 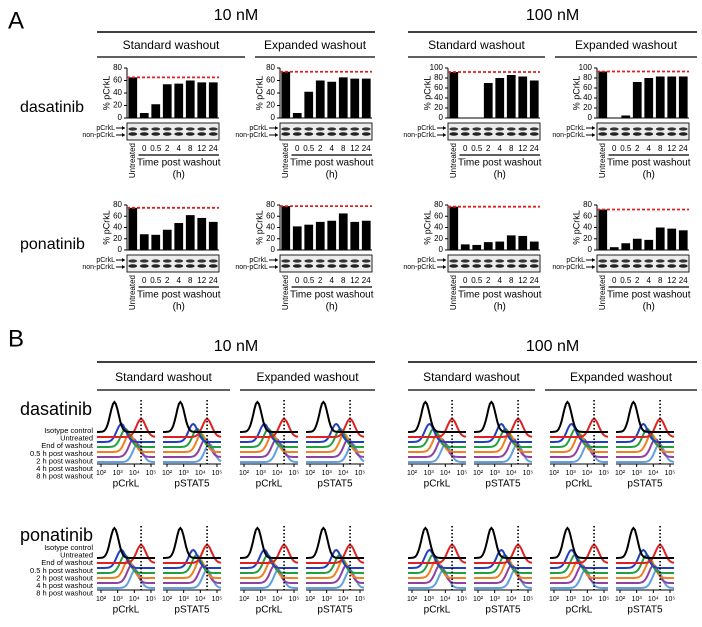 What do you see at coordinates (179, 148) in the screenshot?
I see `x-tick-label: 4` at bounding box center [179, 148].